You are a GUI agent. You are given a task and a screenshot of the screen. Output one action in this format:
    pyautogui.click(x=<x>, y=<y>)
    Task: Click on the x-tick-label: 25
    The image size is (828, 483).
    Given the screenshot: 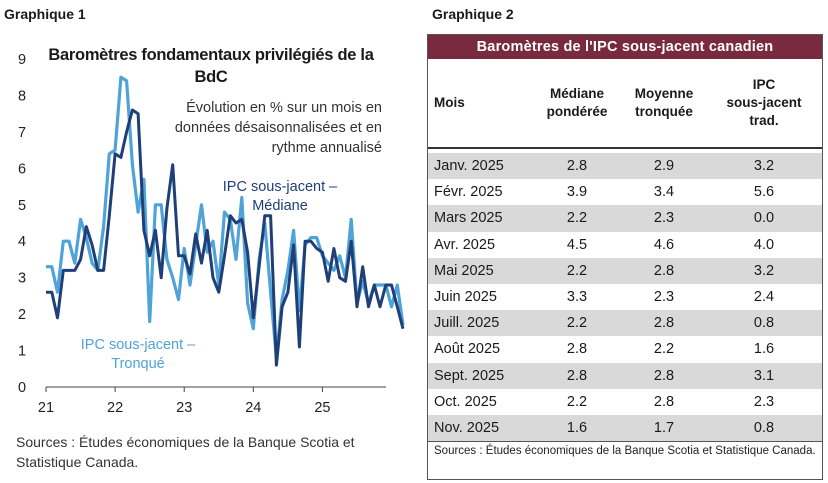 What is the action you would take?
    pyautogui.click(x=322, y=408)
    